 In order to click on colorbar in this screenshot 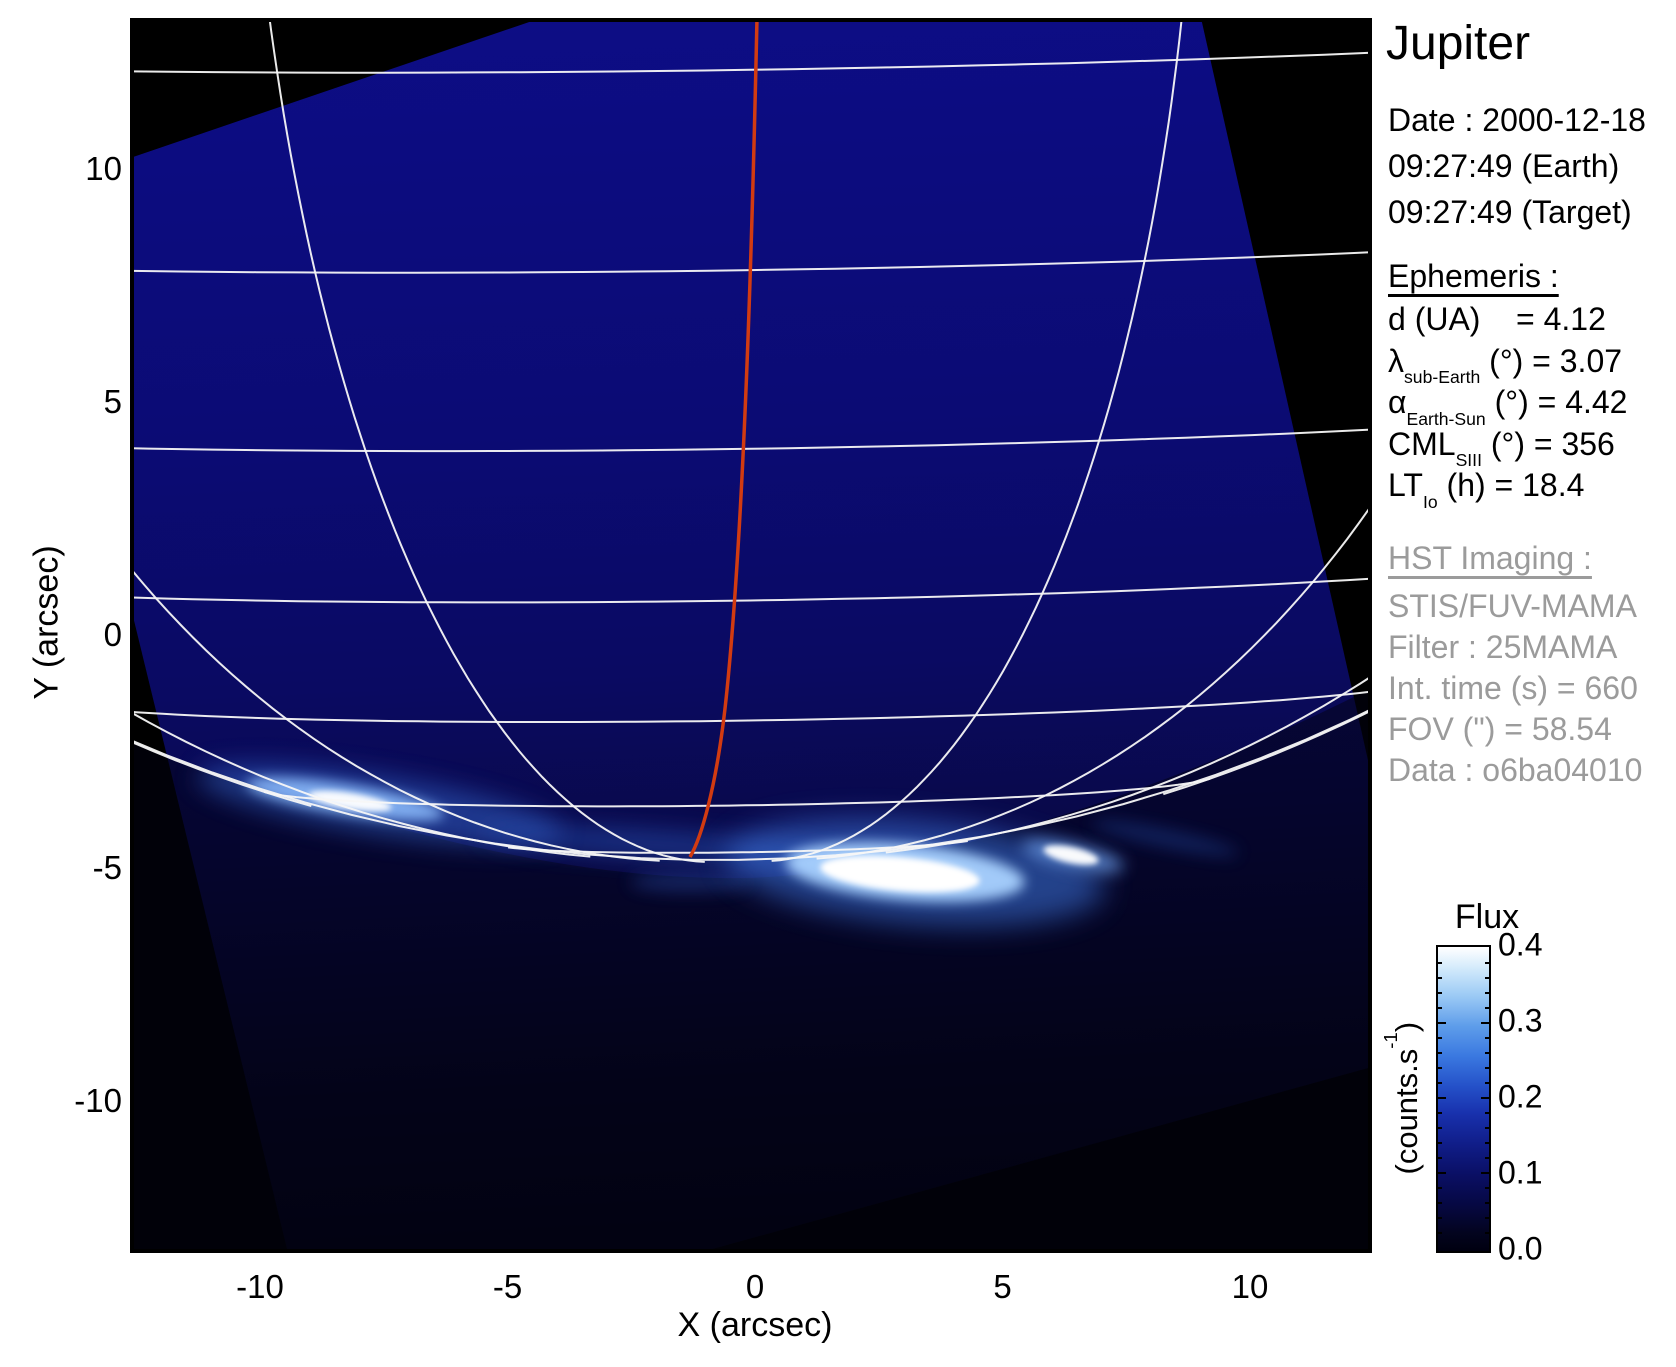, I will do `click(1463, 1099)`.